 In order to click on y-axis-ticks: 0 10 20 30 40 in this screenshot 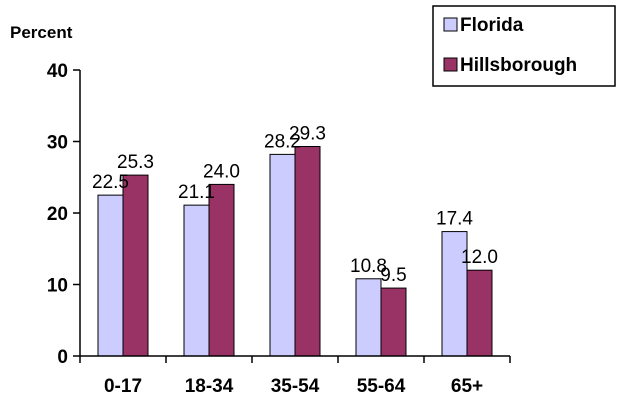, I will do `click(63, 214)`.